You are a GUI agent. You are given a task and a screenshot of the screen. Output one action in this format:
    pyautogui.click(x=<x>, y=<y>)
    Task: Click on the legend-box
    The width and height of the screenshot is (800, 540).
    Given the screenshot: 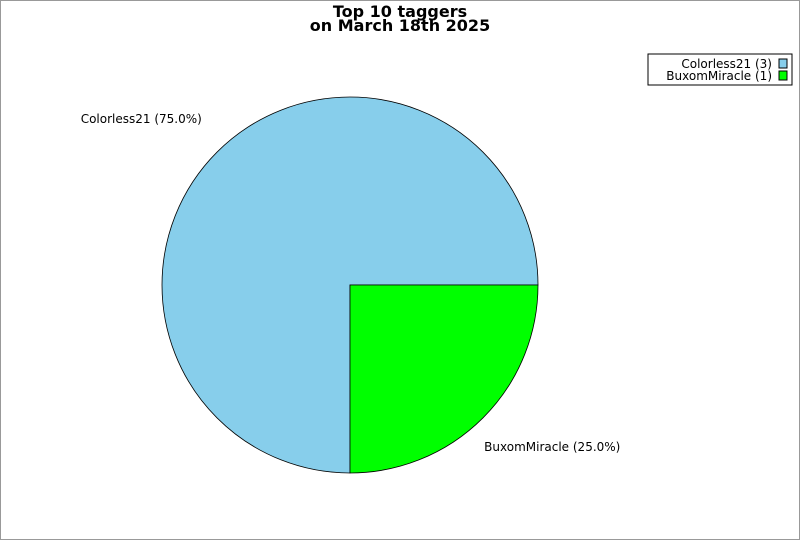 What is the action you would take?
    pyautogui.click(x=720, y=69)
    